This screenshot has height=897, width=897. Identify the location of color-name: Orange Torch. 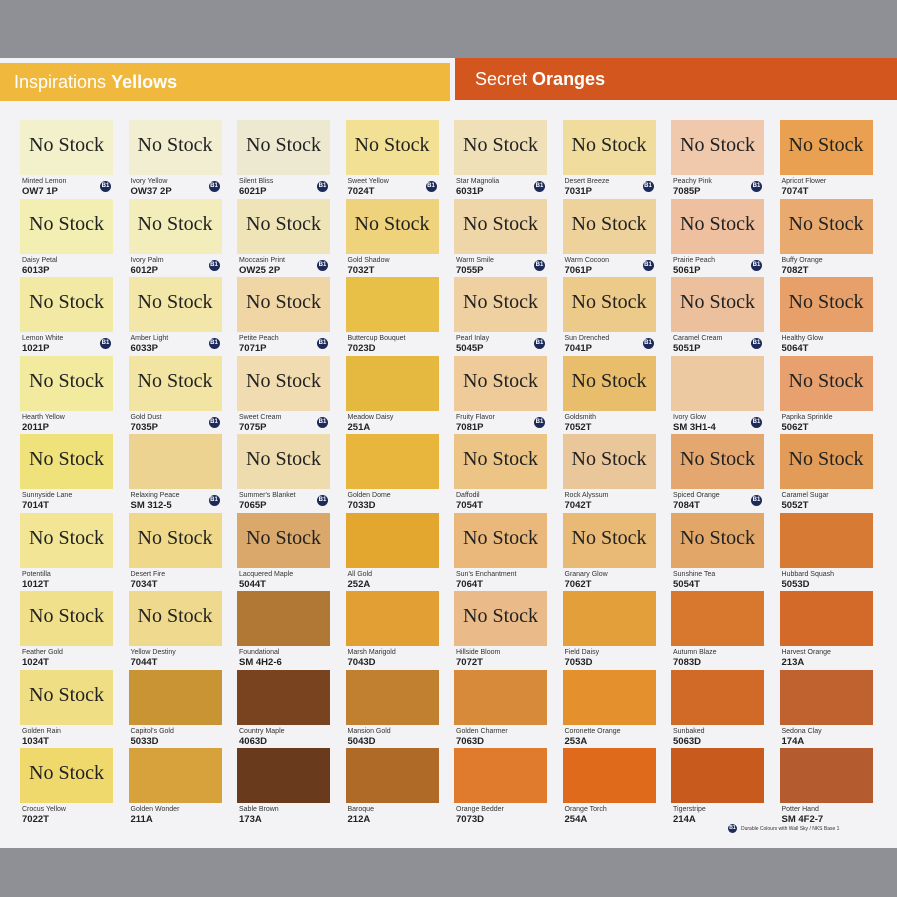
(585, 809).